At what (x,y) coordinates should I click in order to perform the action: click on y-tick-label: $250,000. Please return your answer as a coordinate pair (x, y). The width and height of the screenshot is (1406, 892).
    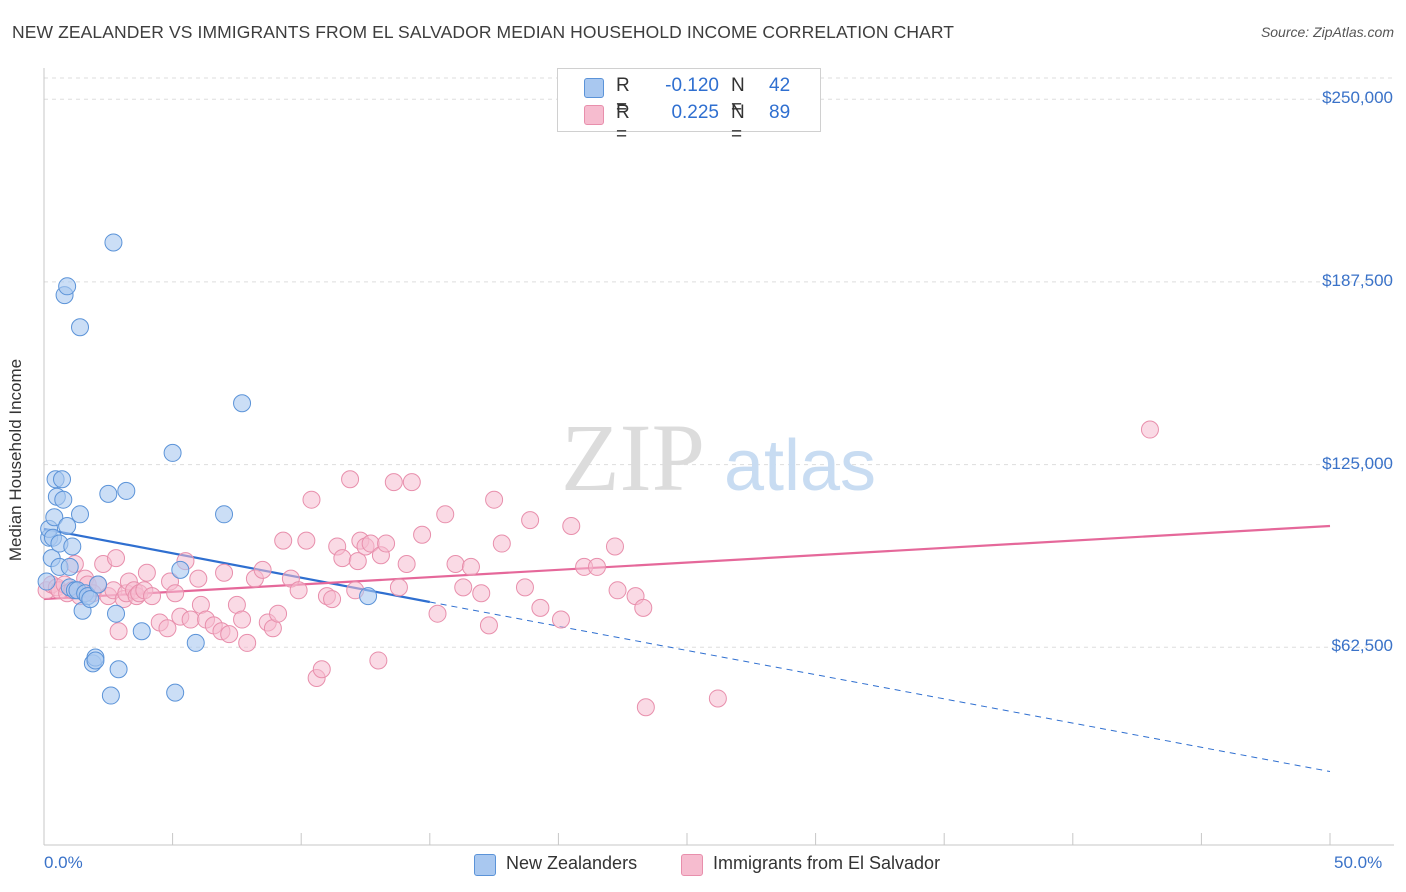
    Looking at the image, I should click on (1357, 98).